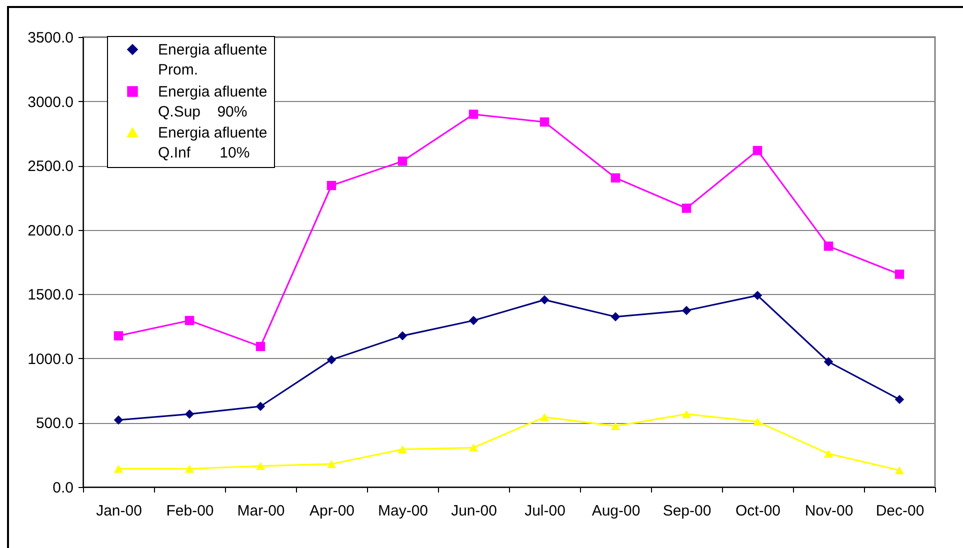 The height and width of the screenshot is (548, 963). What do you see at coordinates (545, 511) in the screenshot?
I see `x-tick-label: Jul-00` at bounding box center [545, 511].